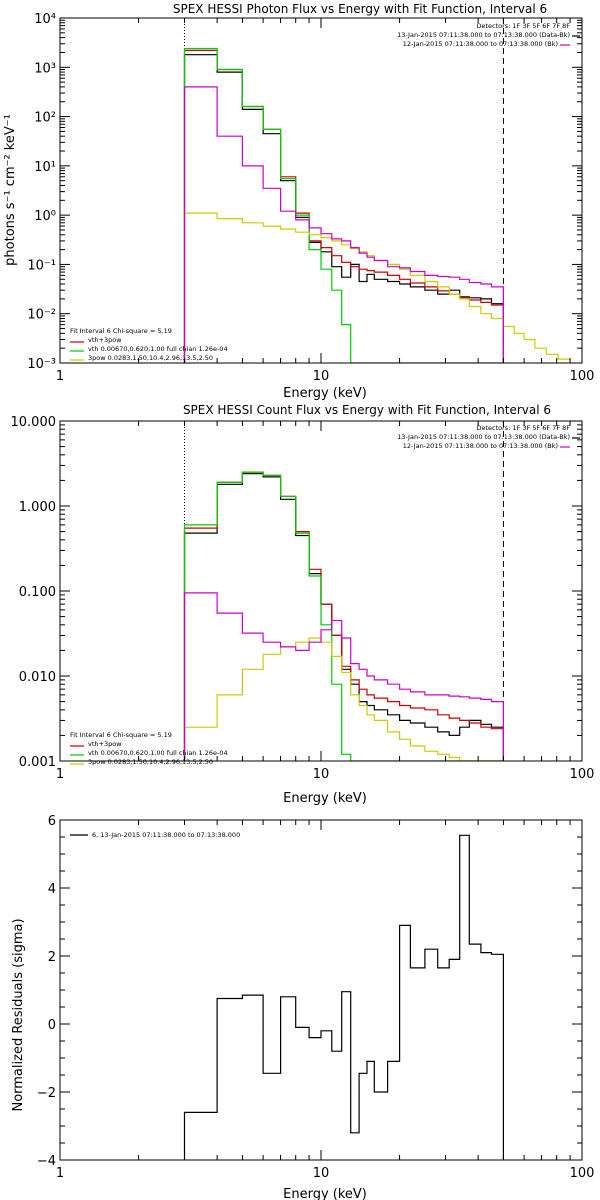 This screenshot has height=1200, width=600. What do you see at coordinates (45, 118) in the screenshot?
I see `y-tick-label: 10²` at bounding box center [45, 118].